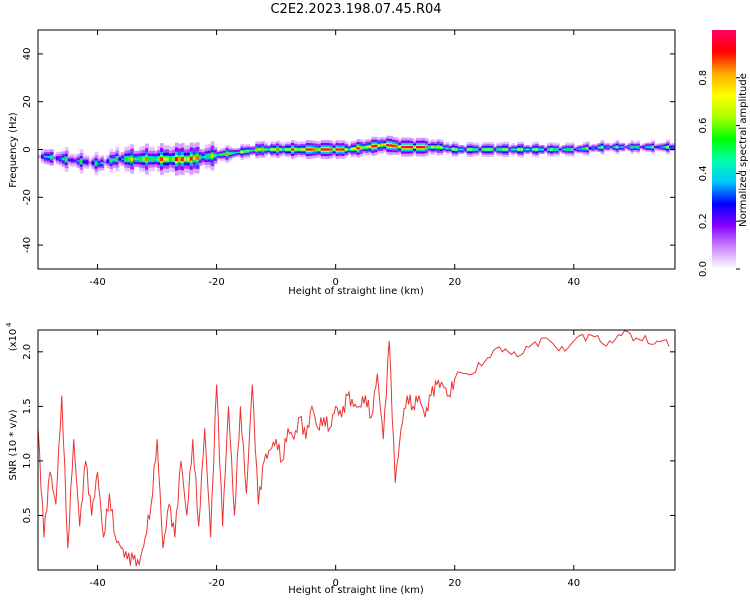 This screenshot has height=600, width=750. What do you see at coordinates (703, 78) in the screenshot?
I see `colorbar-tick-label: 0.8` at bounding box center [703, 78].